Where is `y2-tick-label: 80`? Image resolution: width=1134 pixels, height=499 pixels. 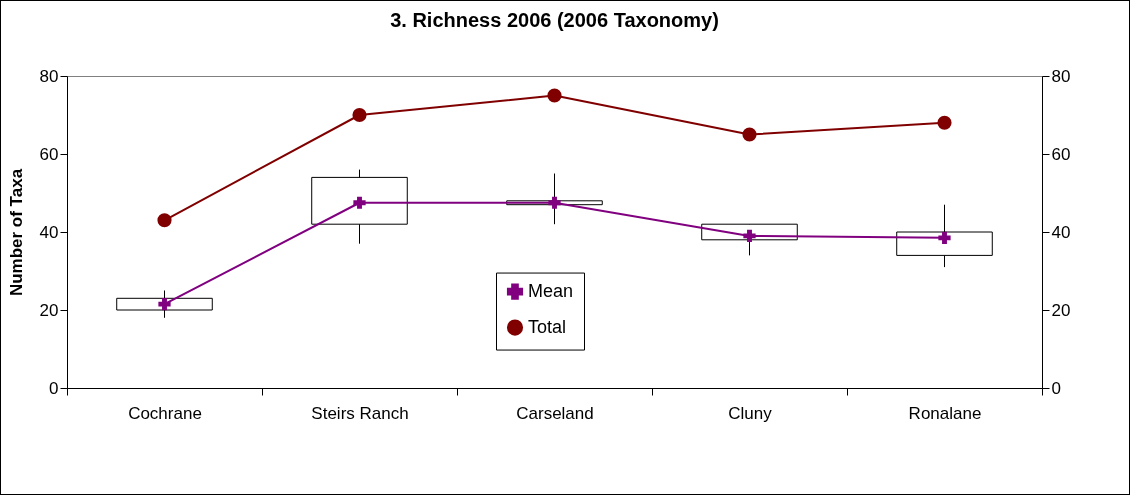 y2-tick-label: 80 is located at coordinates (1061, 76).